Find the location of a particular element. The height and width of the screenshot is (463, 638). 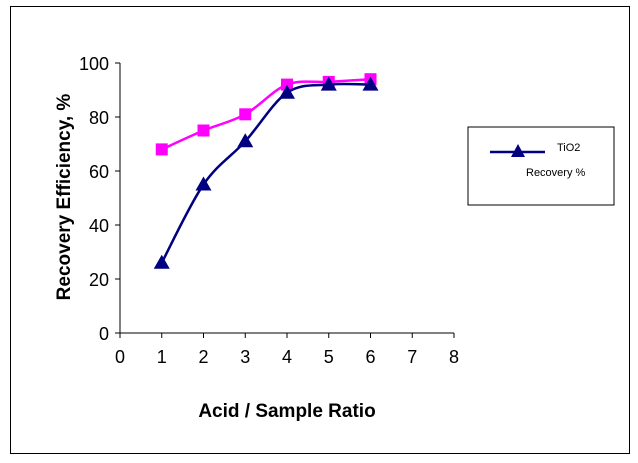

legend-marker-triangle is located at coordinates (518, 150).